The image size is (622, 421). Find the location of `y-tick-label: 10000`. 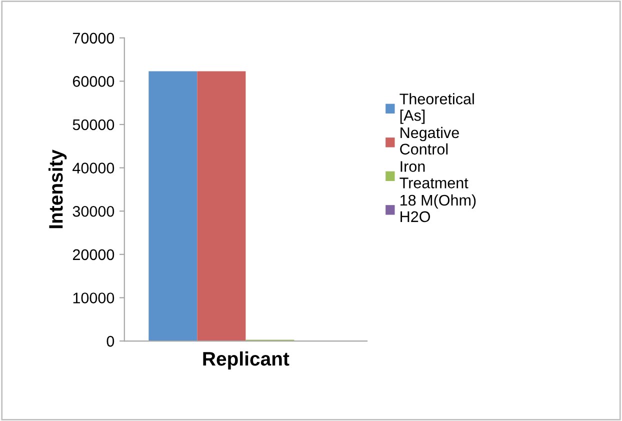

y-tick-label: 10000 is located at coordinates (93, 298).